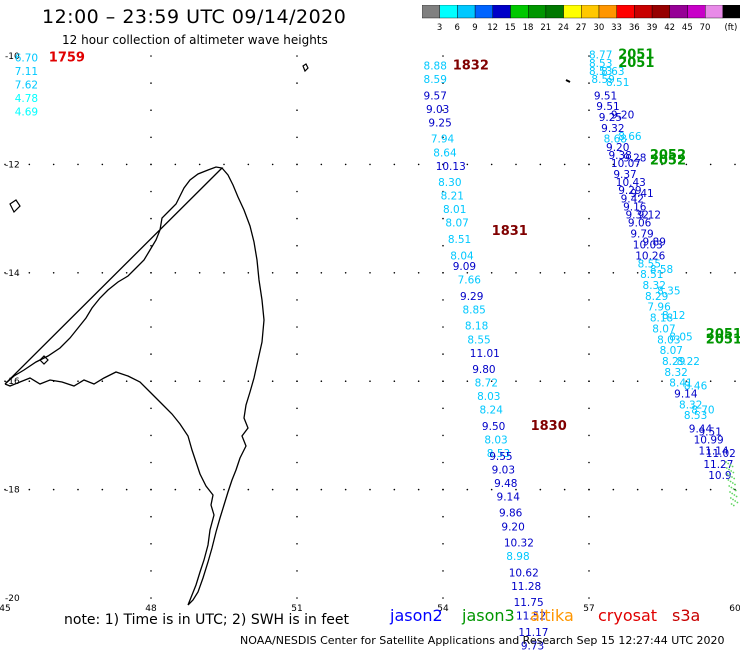 The height and width of the screenshot is (650, 740). I want to click on wave-height-label: 9.86, so click(511, 514).